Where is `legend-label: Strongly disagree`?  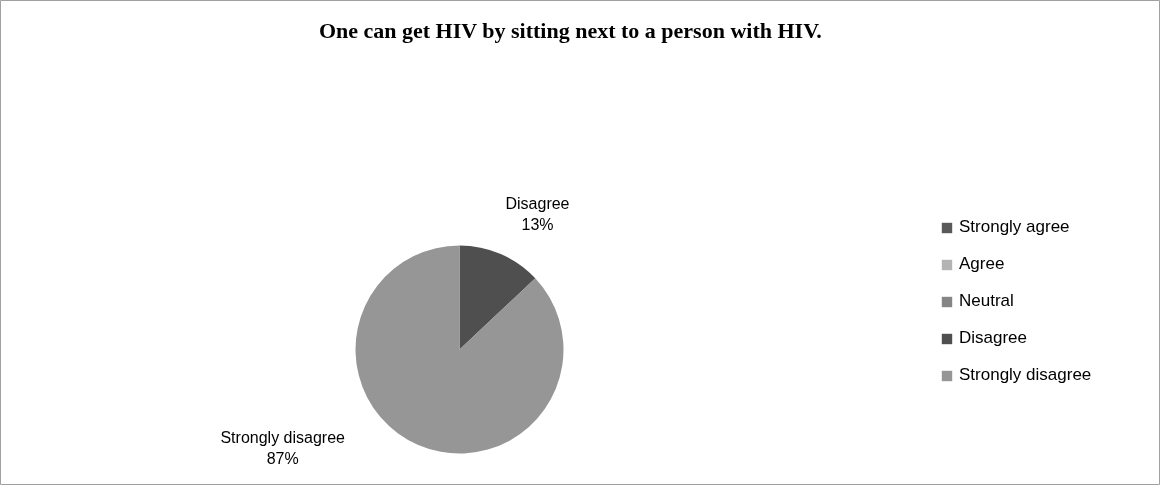
legend-label: Strongly disagree is located at coordinates (1025, 375).